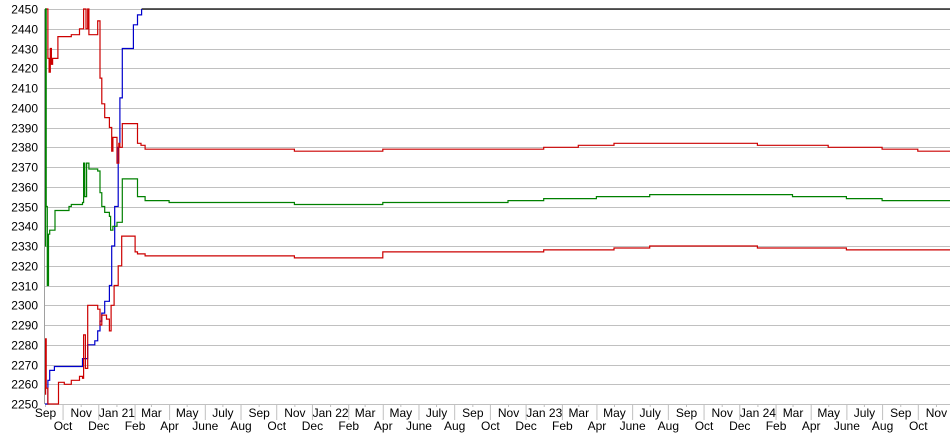 This screenshot has height=435, width=950. What do you see at coordinates (24, 247) in the screenshot?
I see `y-tick-label: 2330` at bounding box center [24, 247].